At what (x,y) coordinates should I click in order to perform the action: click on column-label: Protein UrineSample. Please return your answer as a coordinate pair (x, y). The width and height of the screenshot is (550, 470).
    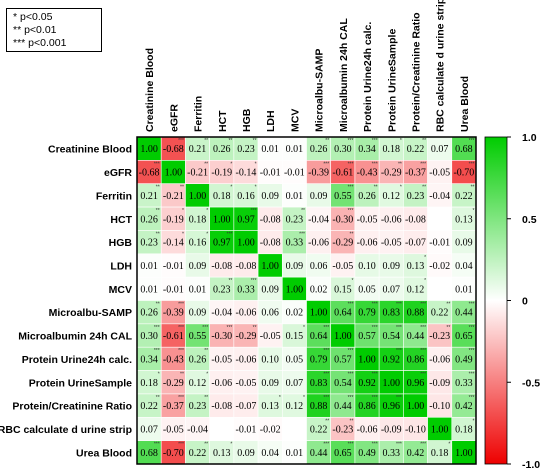
    Looking at the image, I should click on (392, 80).